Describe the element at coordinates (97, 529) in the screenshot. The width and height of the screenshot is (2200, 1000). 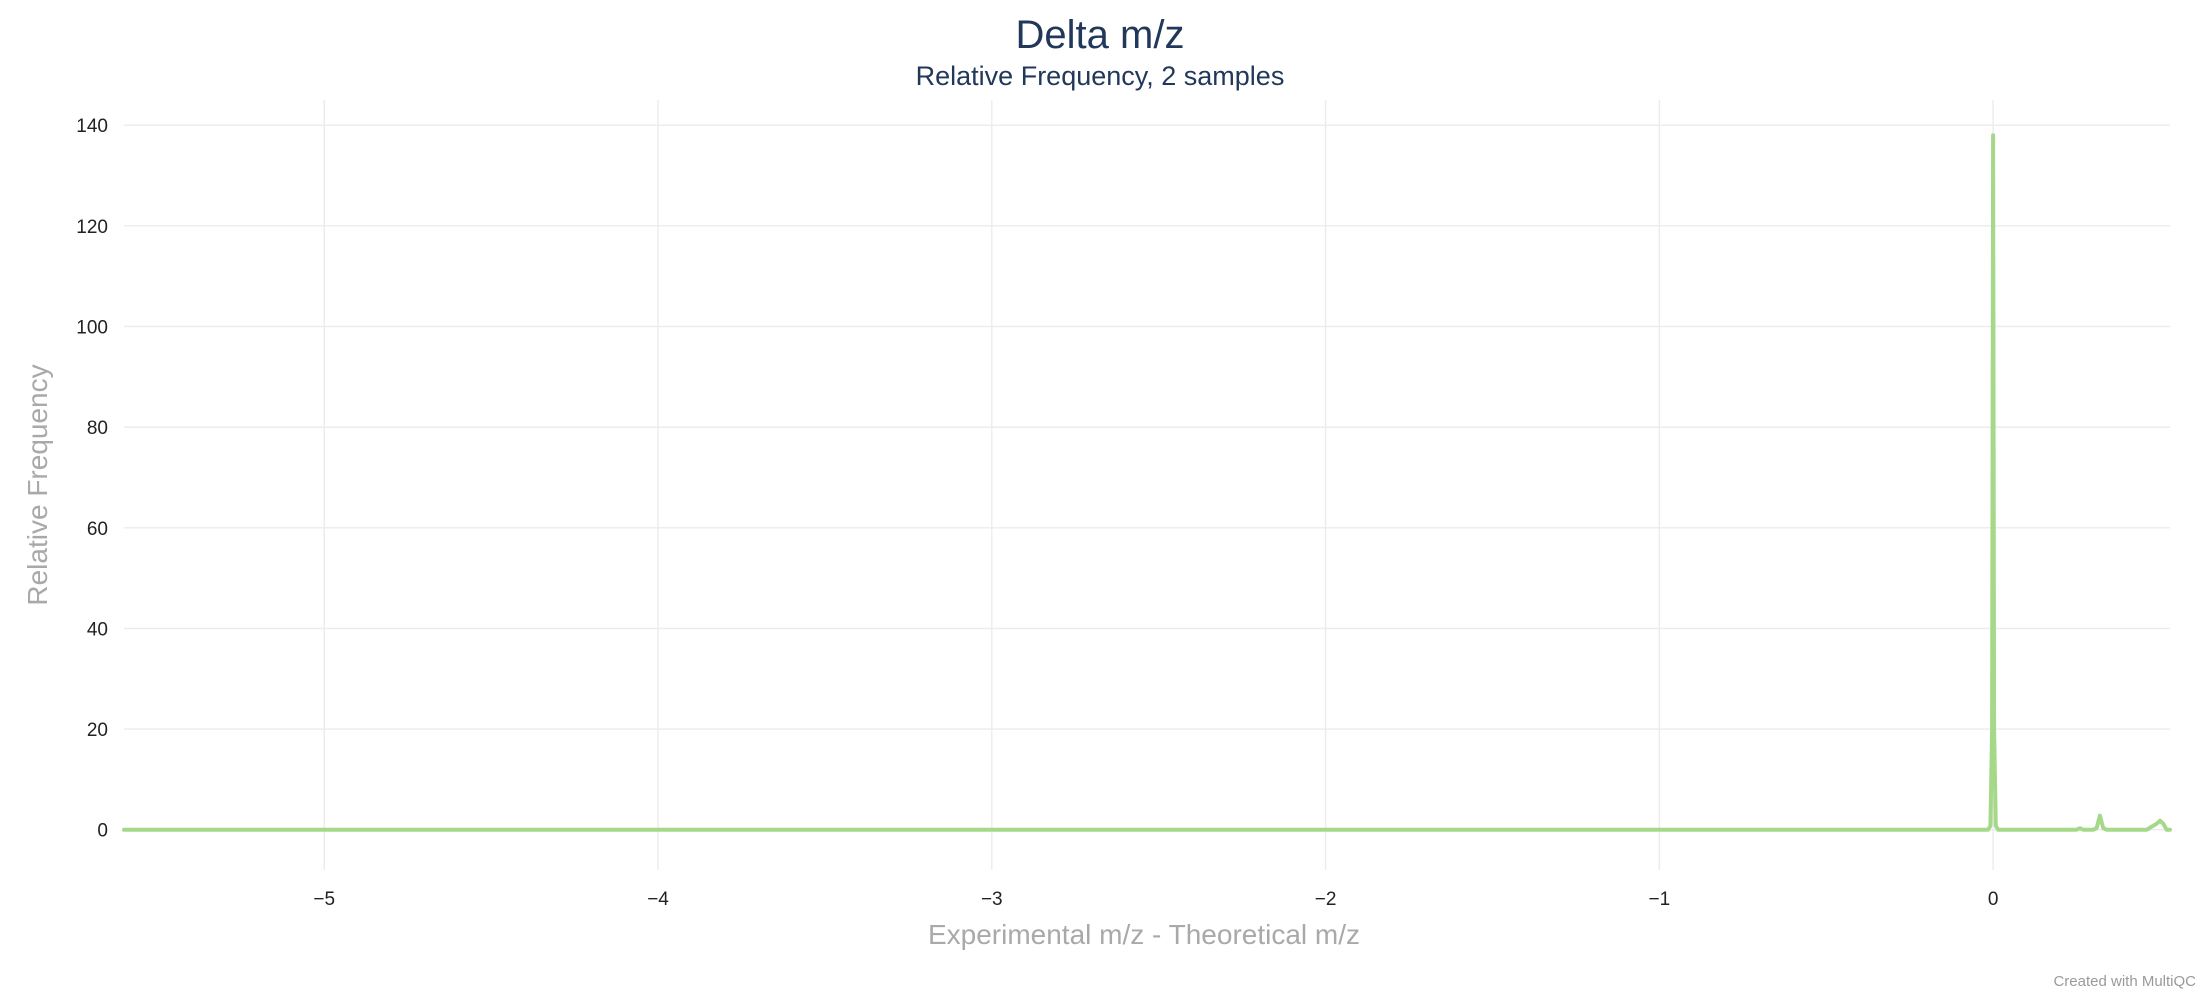
I see `y-tick-label: 60` at that location.